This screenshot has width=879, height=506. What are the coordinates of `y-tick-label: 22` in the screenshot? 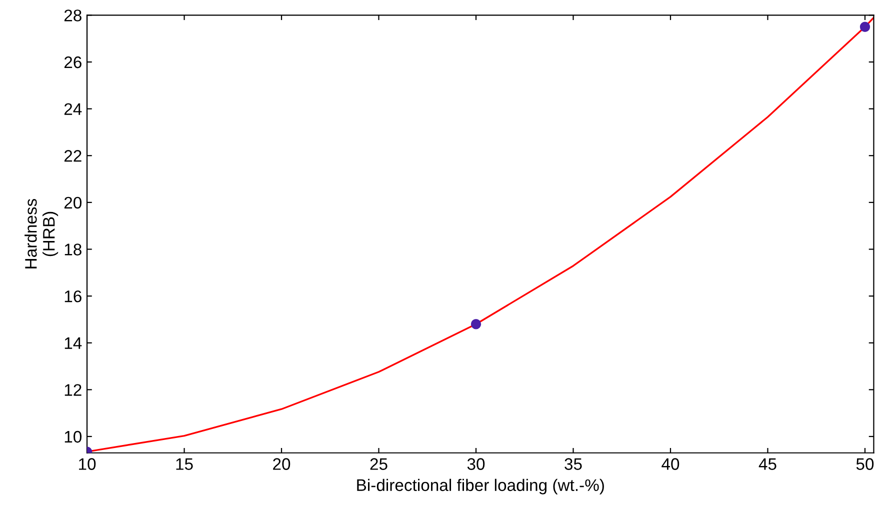 It's located at (73, 156).